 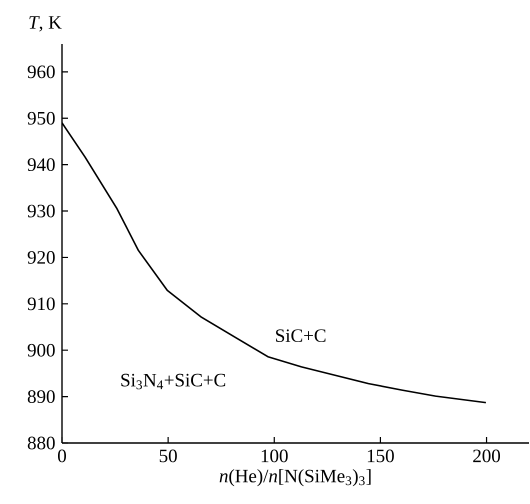 What do you see at coordinates (168, 456) in the screenshot?
I see `x-tick-label: 50` at bounding box center [168, 456].